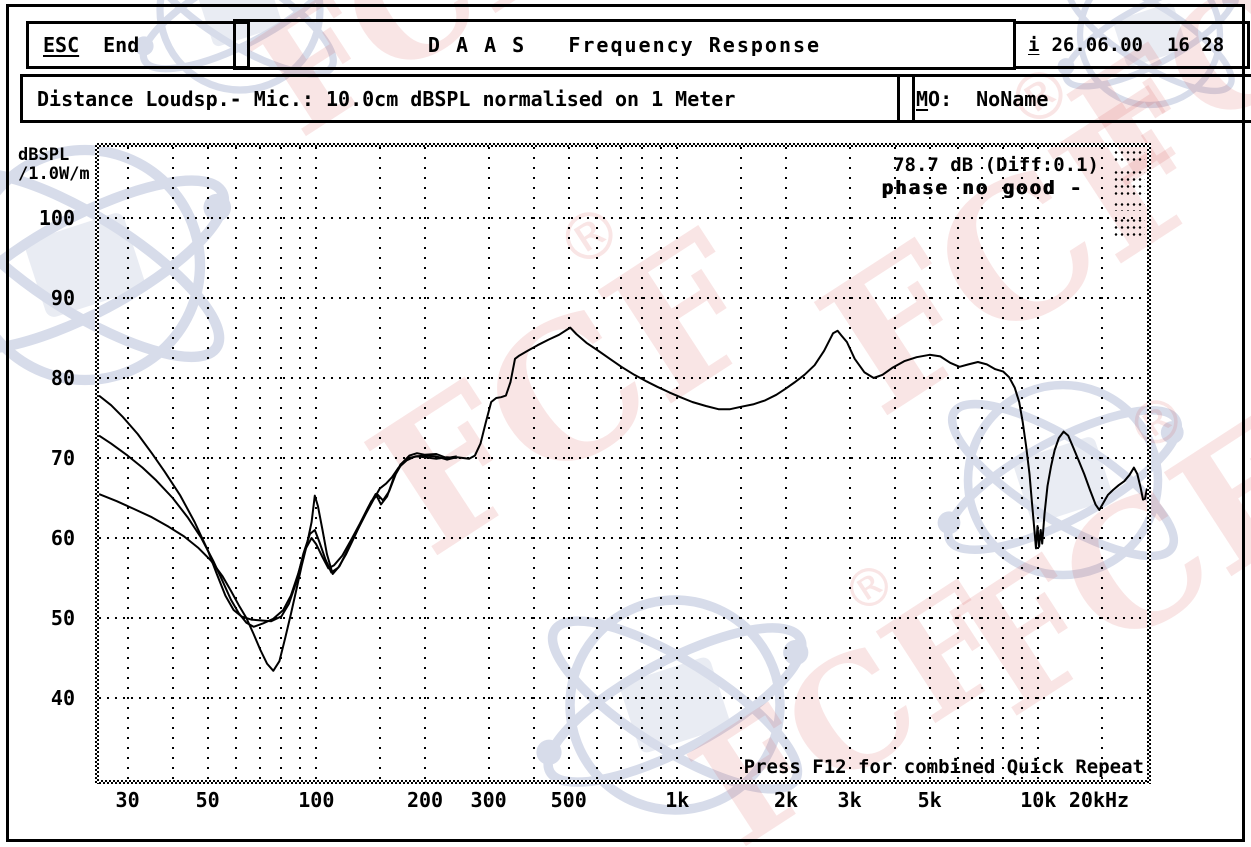 Image resolution: width=1251 pixels, height=847 pixels. Describe the element at coordinates (172, 463) in the screenshot. I see `v-gridline-40hz` at that location.